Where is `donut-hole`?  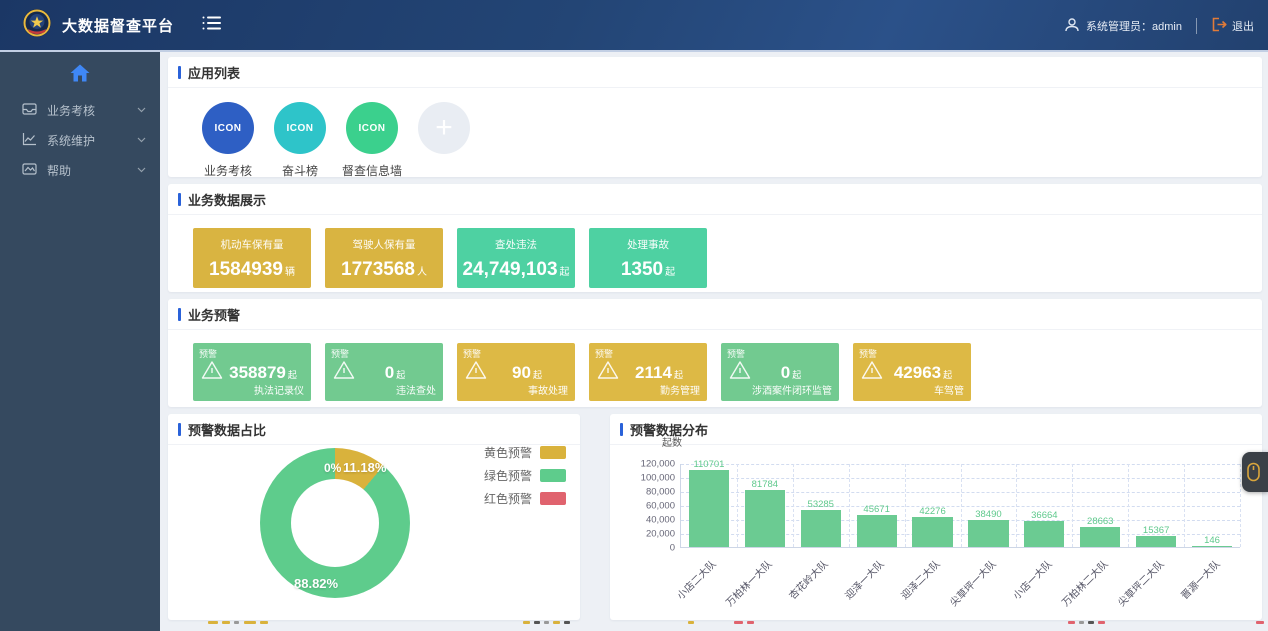
donut-hole is located at coordinates (335, 523).